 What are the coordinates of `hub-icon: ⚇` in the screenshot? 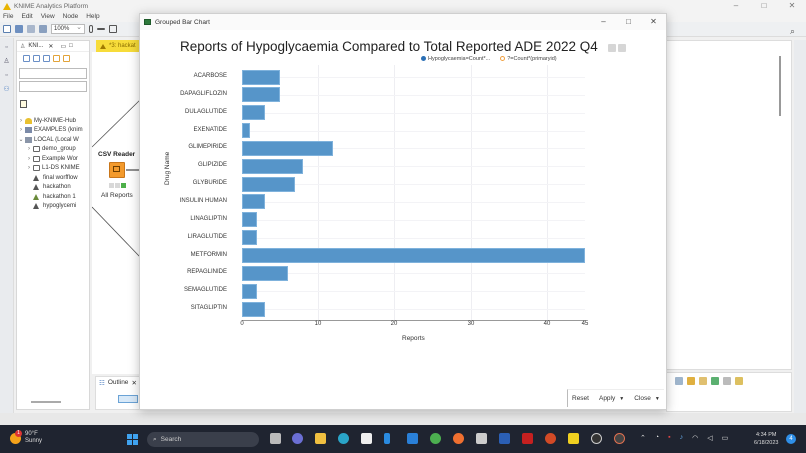 It's located at (6, 89).